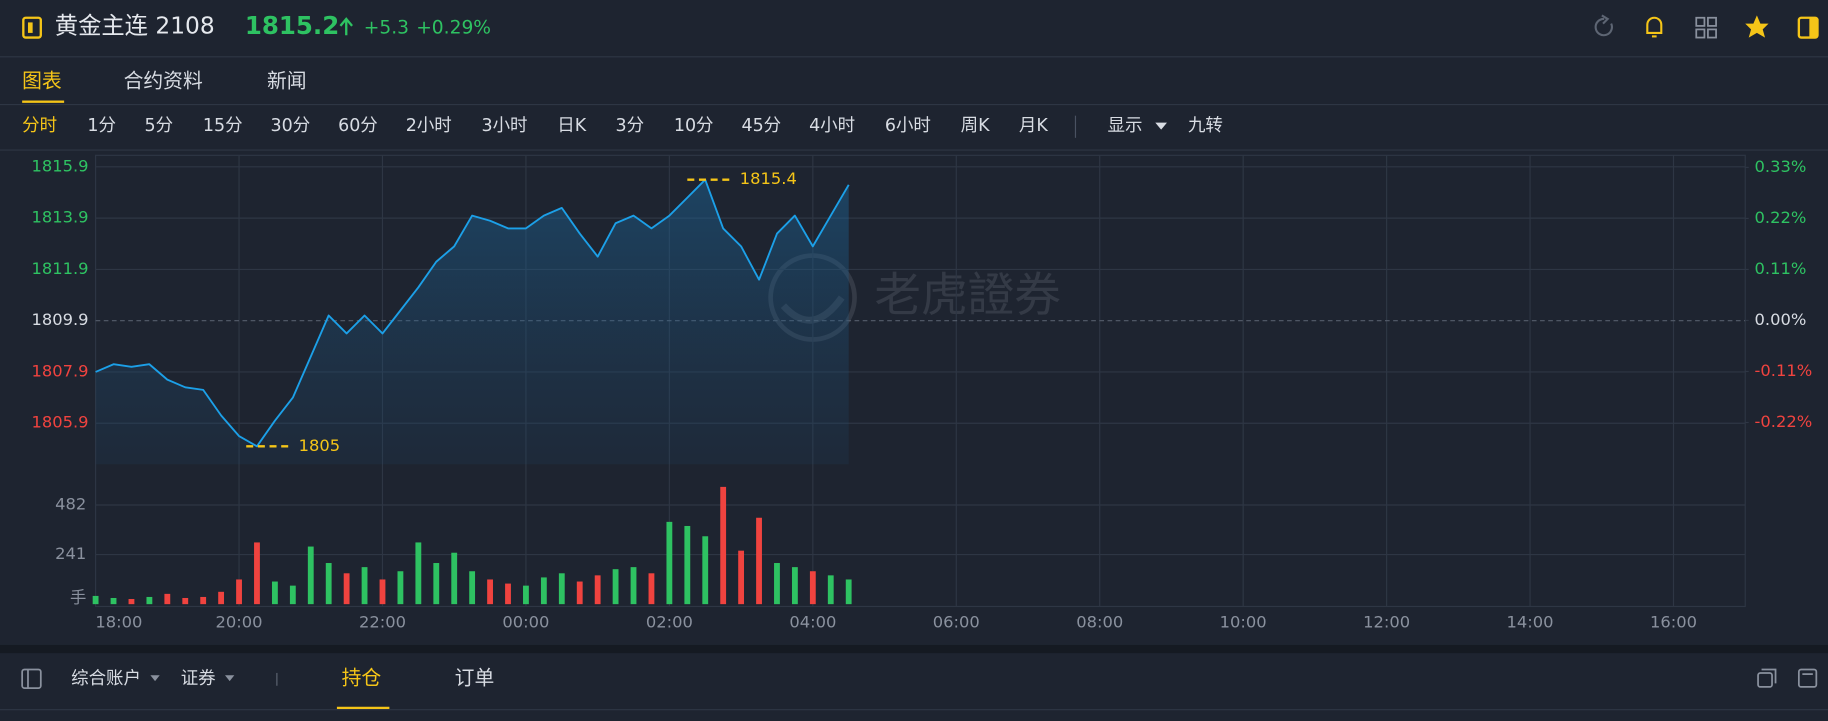 The width and height of the screenshot is (1828, 721). What do you see at coordinates (101, 126) in the screenshot?
I see `period-button: 1分` at bounding box center [101, 126].